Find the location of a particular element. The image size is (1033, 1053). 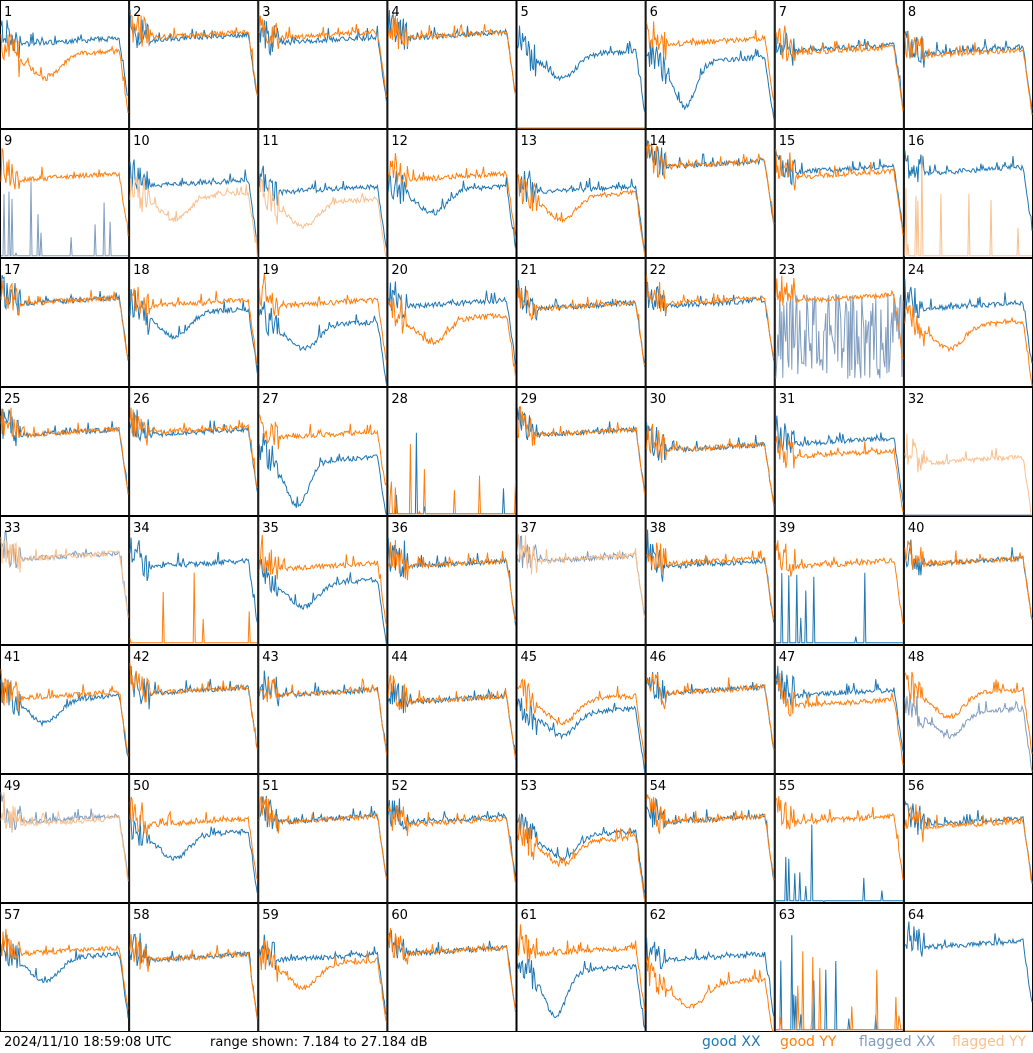

panel-label: 44 is located at coordinates (399, 657).